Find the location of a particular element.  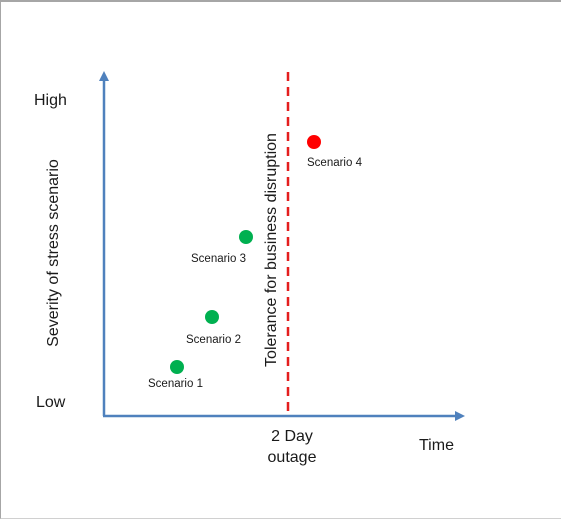

x-axis-marker-line1: 2 Day is located at coordinates (292, 436).